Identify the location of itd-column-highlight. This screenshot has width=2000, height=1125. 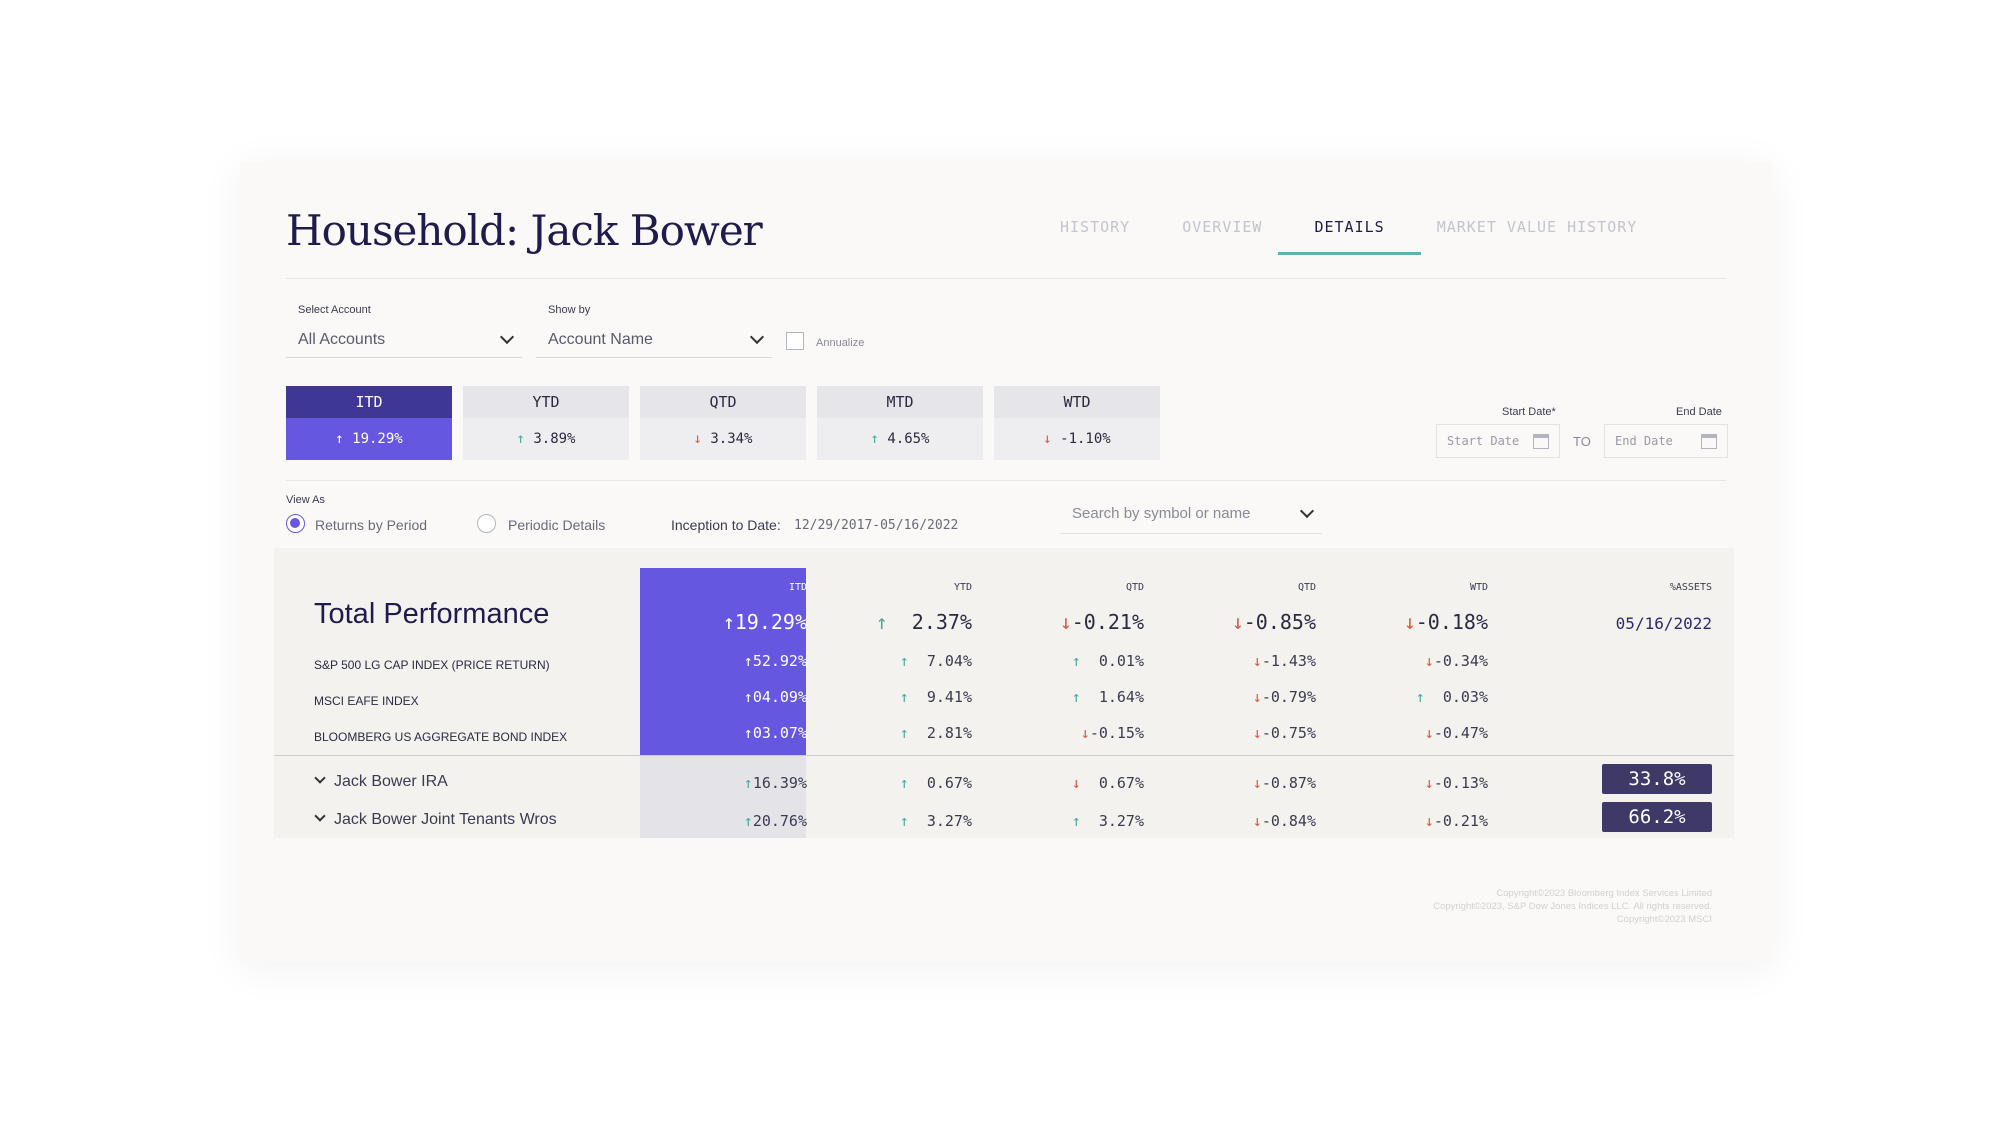
(723, 662).